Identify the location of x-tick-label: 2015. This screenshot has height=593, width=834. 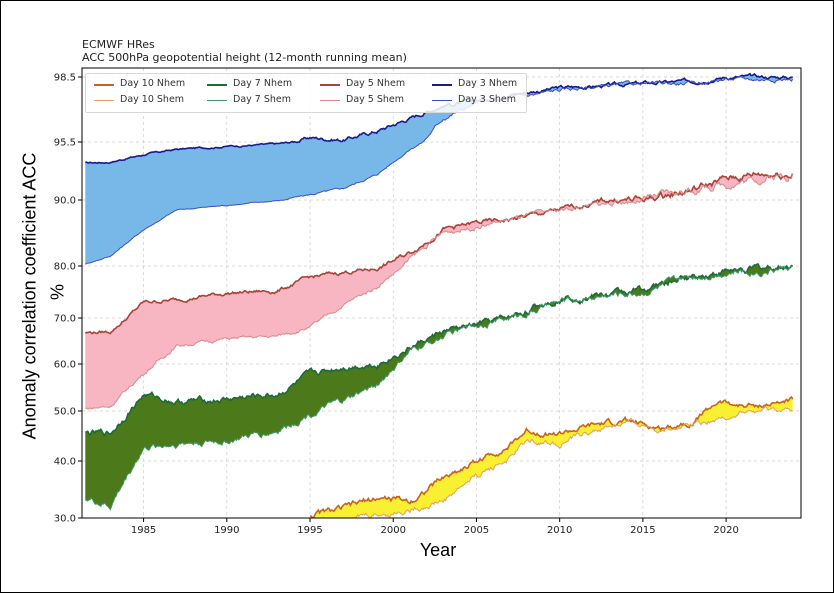
(642, 530).